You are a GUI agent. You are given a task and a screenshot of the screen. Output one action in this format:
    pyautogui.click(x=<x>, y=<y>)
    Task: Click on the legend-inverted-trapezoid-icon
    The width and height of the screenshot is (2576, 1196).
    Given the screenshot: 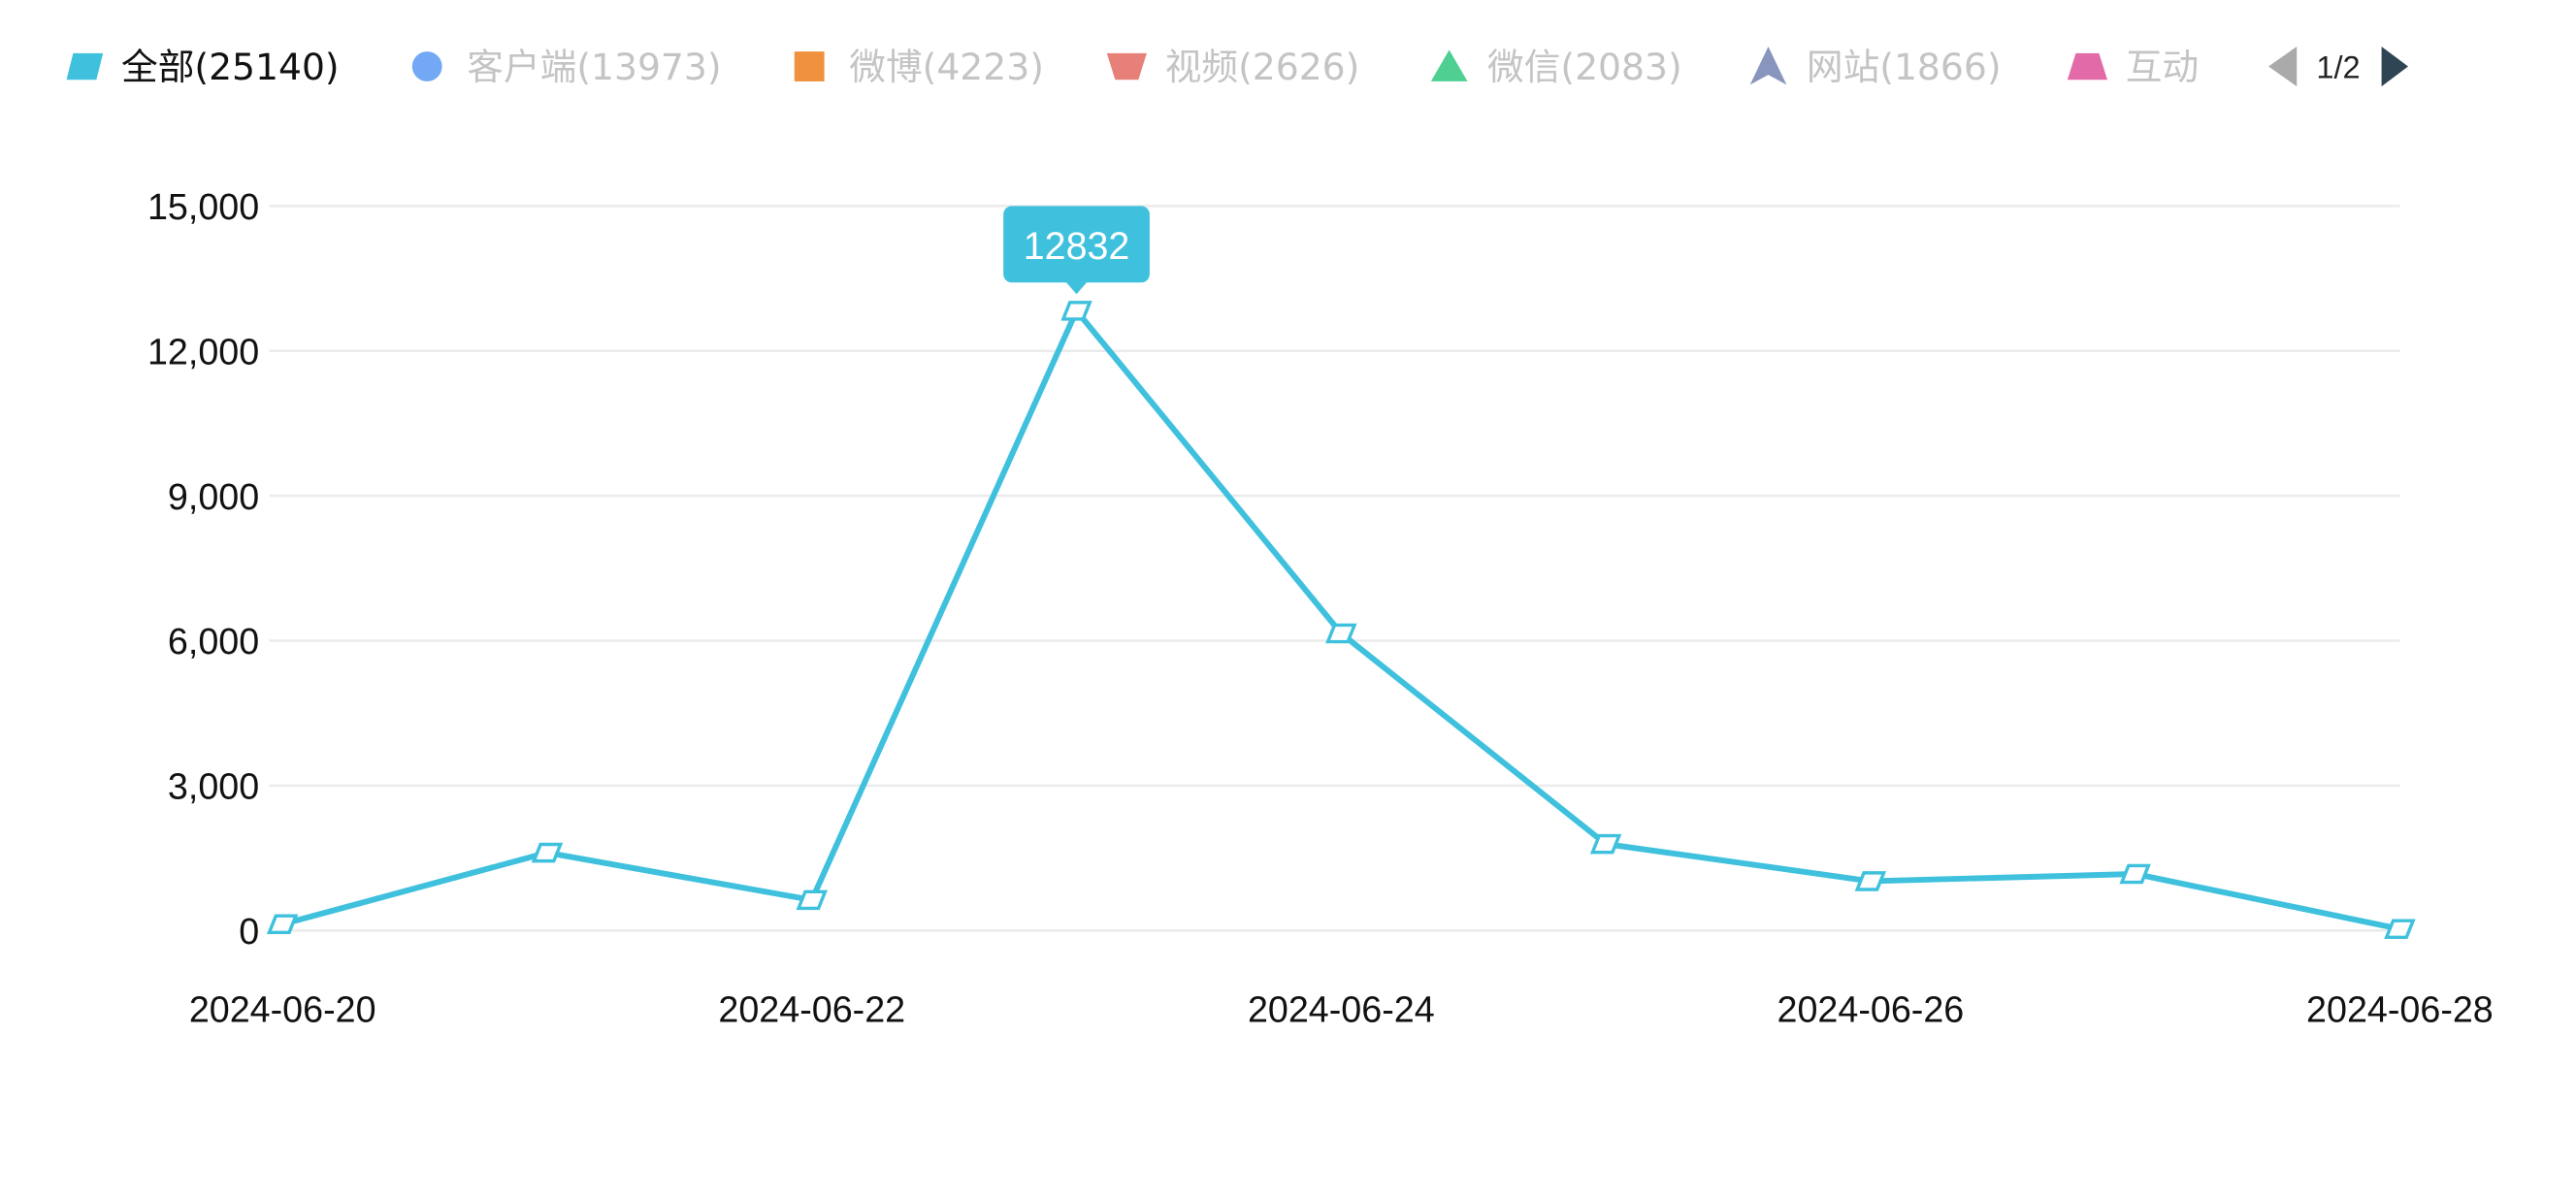 What is the action you would take?
    pyautogui.click(x=1126, y=67)
    